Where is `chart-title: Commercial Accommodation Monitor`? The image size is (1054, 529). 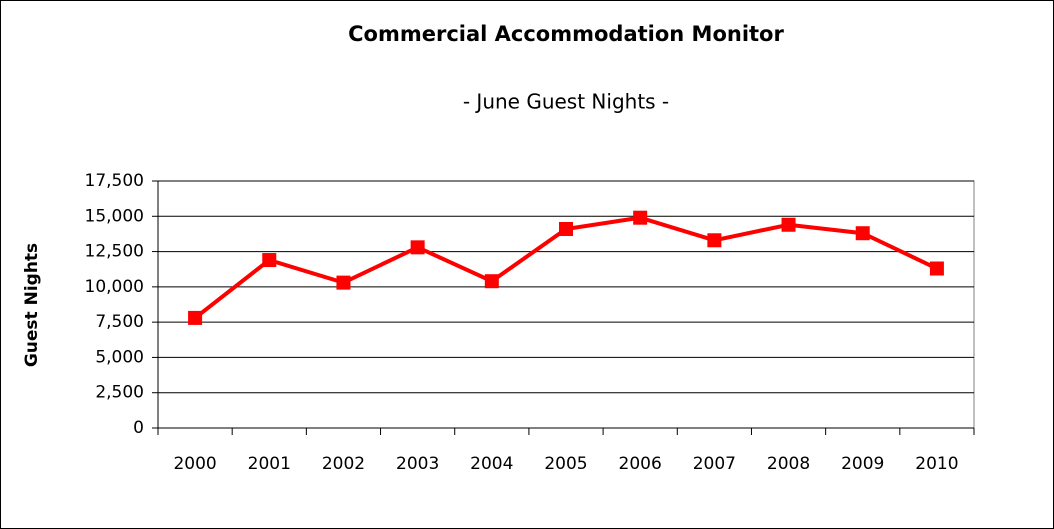
chart-title: Commercial Accommodation Monitor is located at coordinates (566, 34).